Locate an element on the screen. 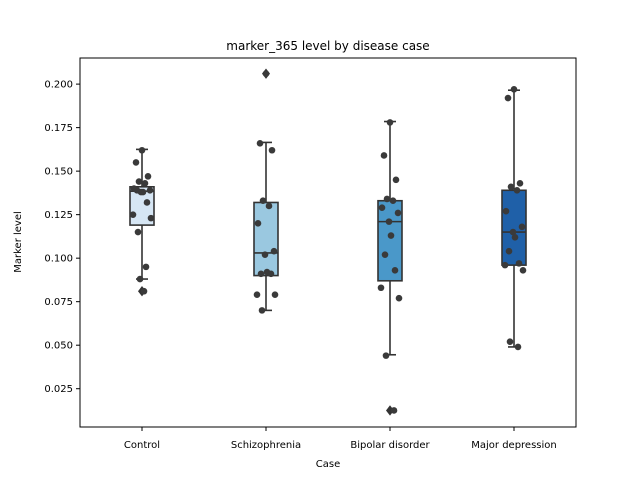  y-axis-label: Marker level is located at coordinates (18, 242).